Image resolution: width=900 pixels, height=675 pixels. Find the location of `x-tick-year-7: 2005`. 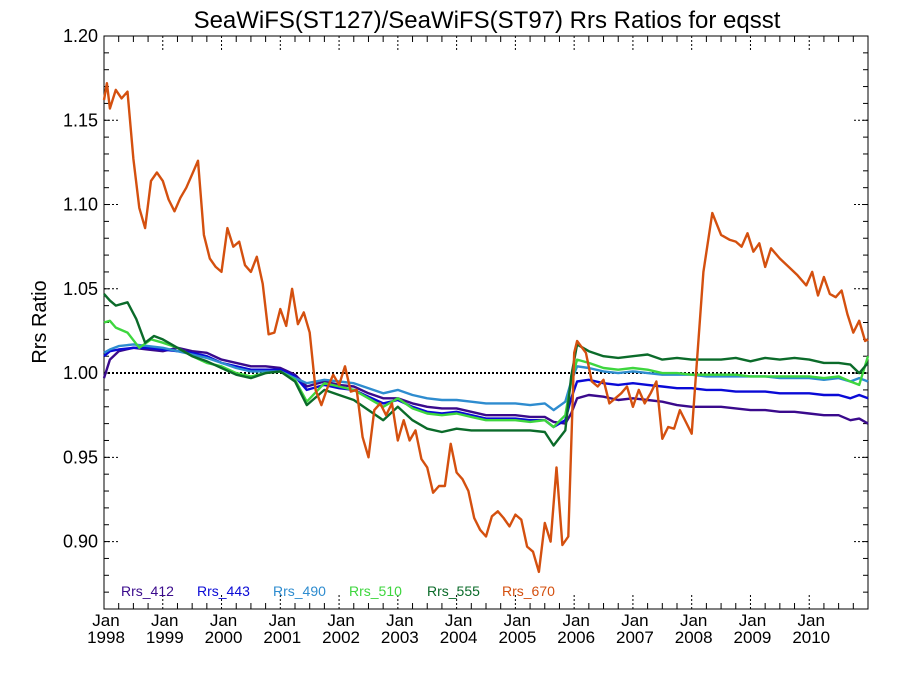

x-tick-year-7: 2005 is located at coordinates (517, 637).